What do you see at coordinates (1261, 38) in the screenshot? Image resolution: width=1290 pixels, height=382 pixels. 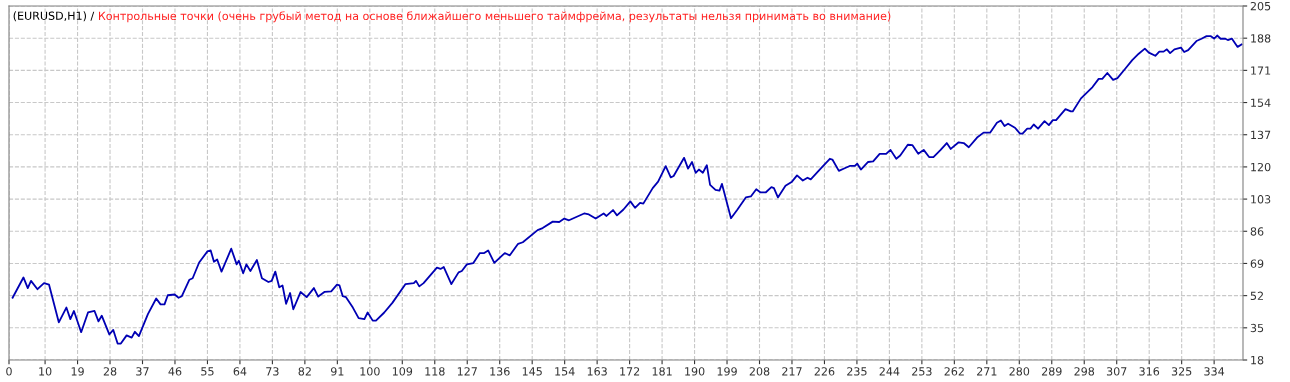 I see `y-tick-label: 188` at bounding box center [1261, 38].